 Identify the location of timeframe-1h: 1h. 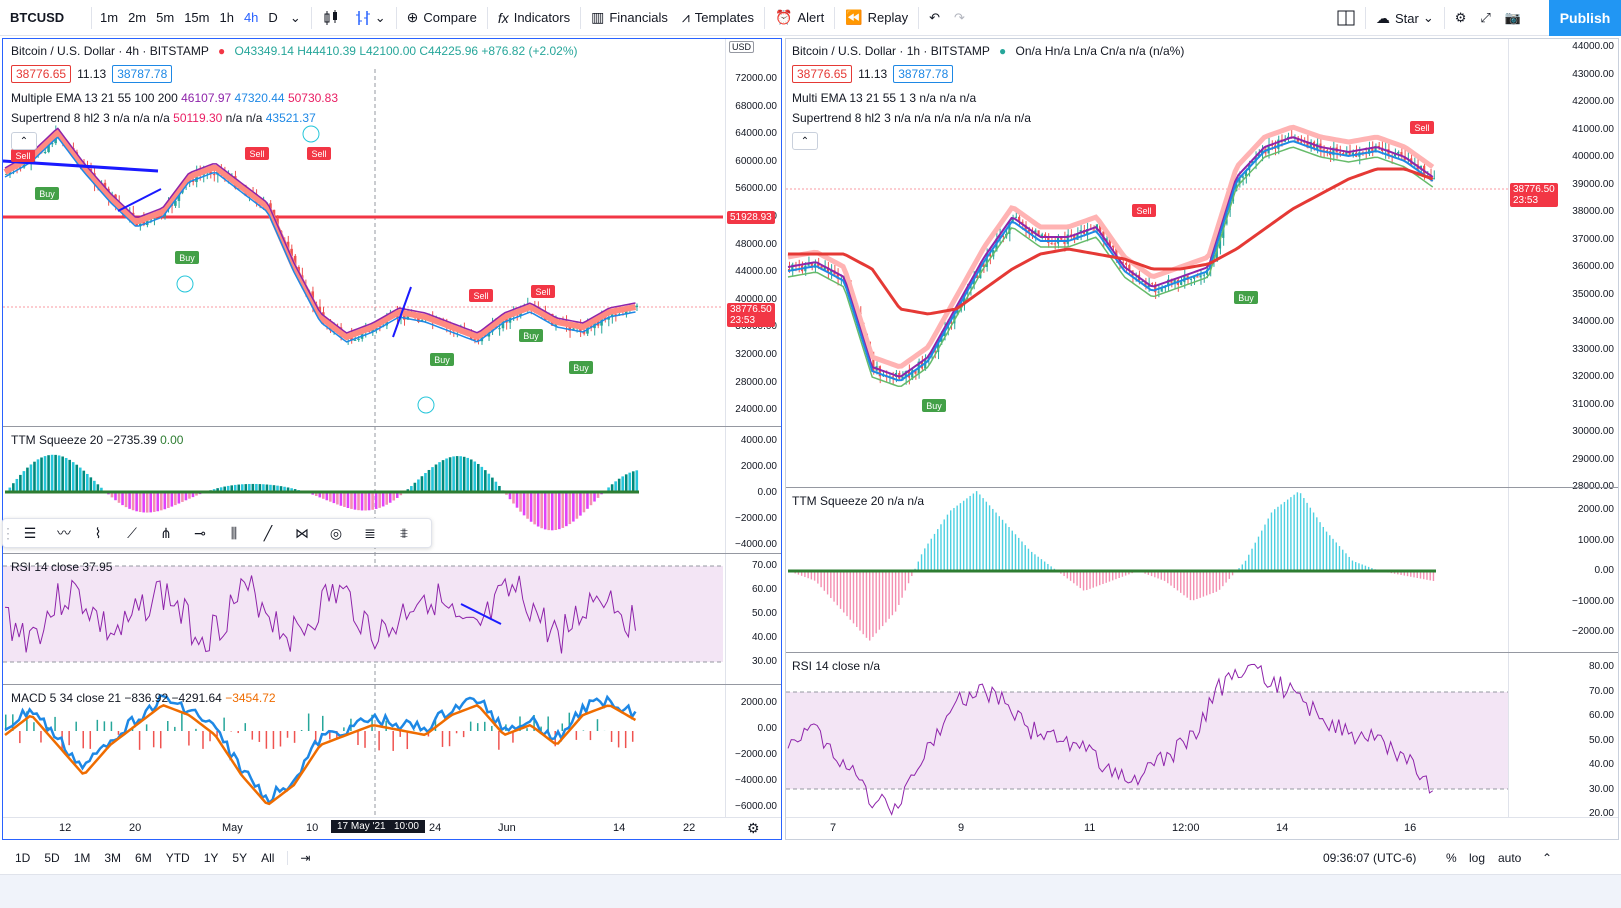
(226, 17).